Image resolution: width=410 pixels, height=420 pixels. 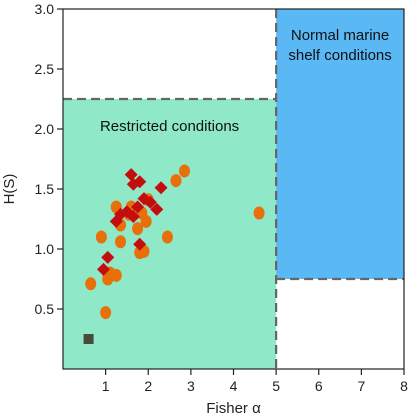 What do you see at coordinates (234, 386) in the screenshot?
I see `x-tick-label: 4` at bounding box center [234, 386].